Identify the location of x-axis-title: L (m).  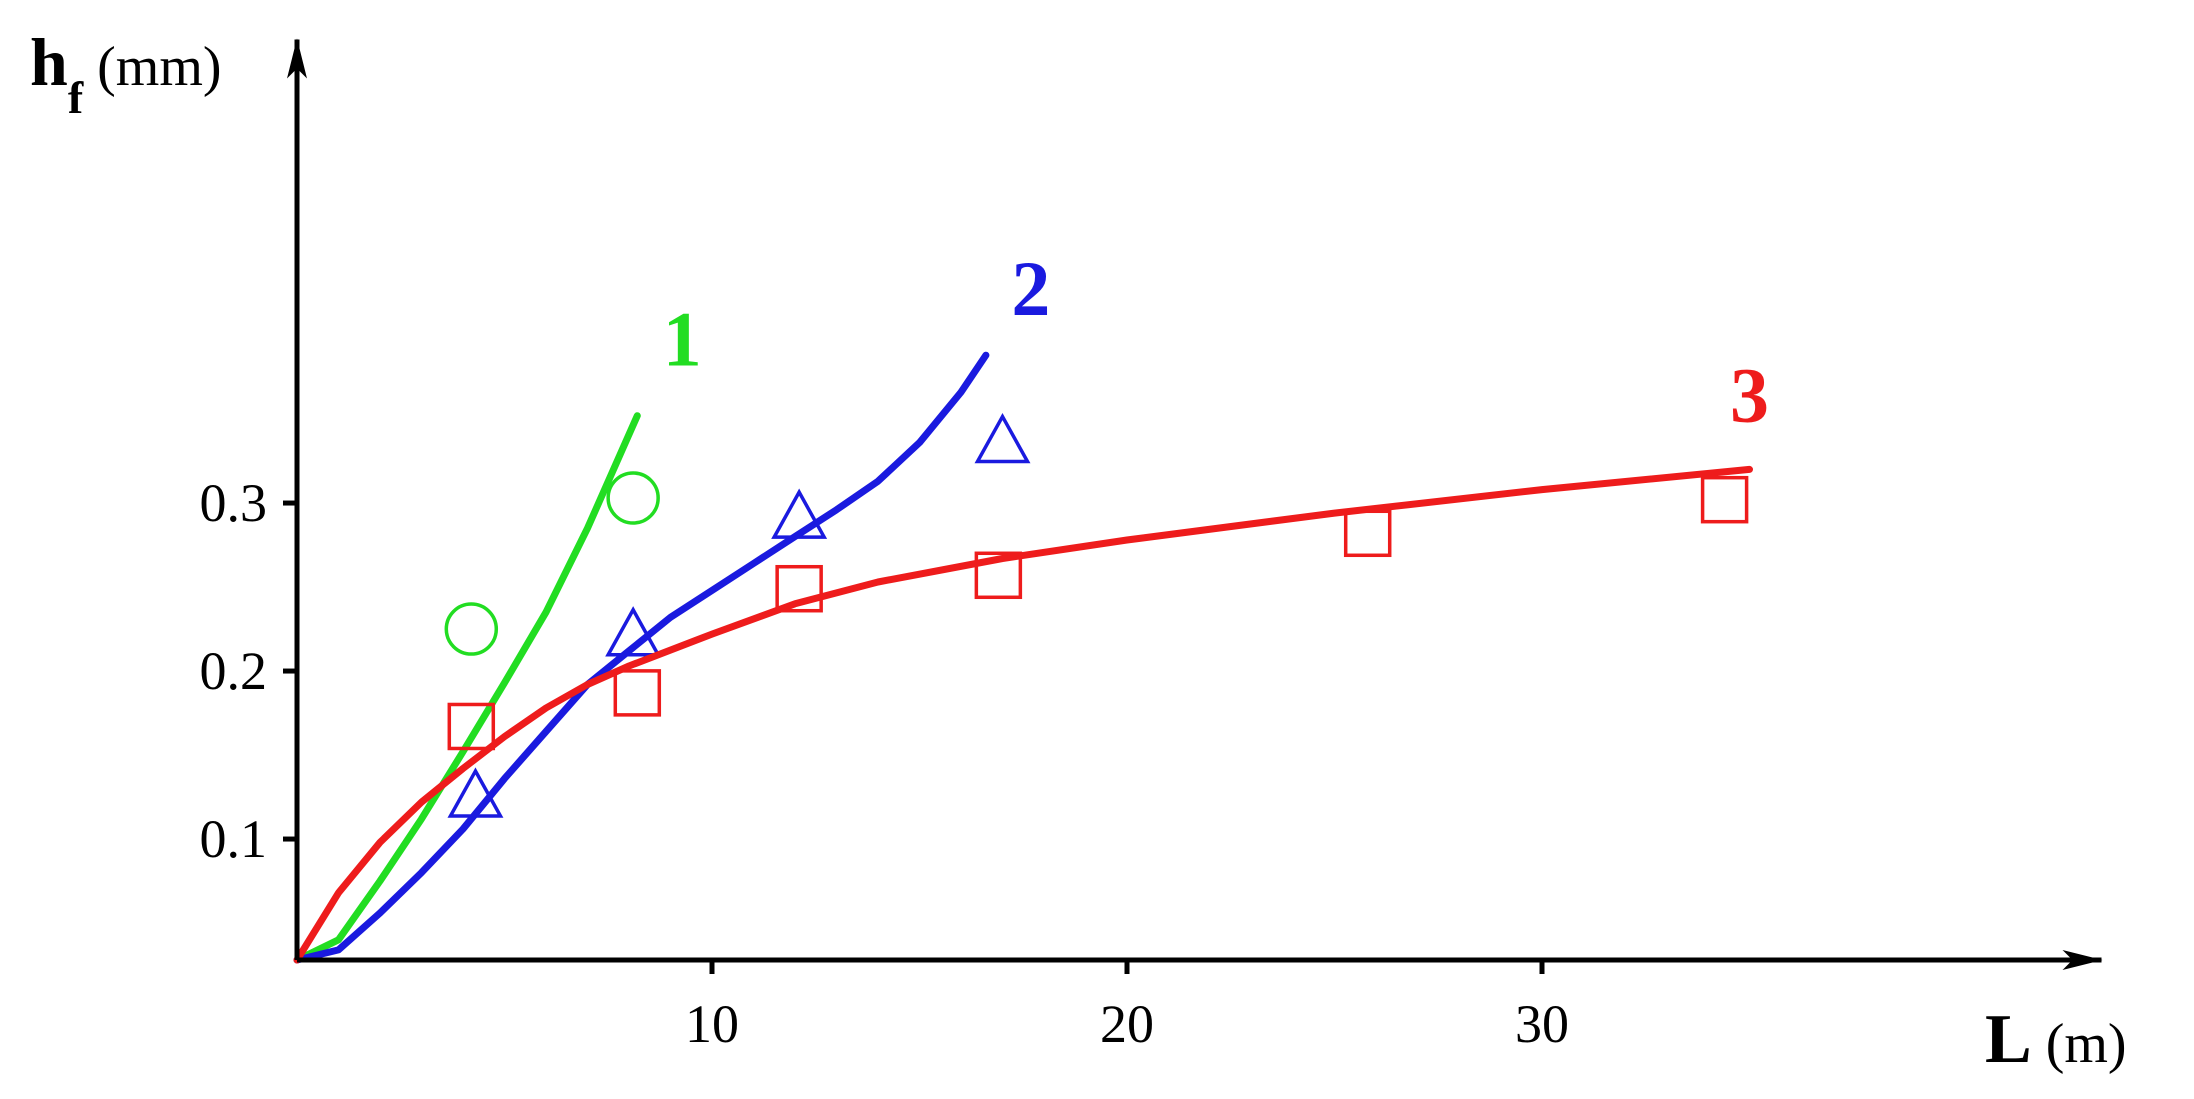
(2056, 1039).